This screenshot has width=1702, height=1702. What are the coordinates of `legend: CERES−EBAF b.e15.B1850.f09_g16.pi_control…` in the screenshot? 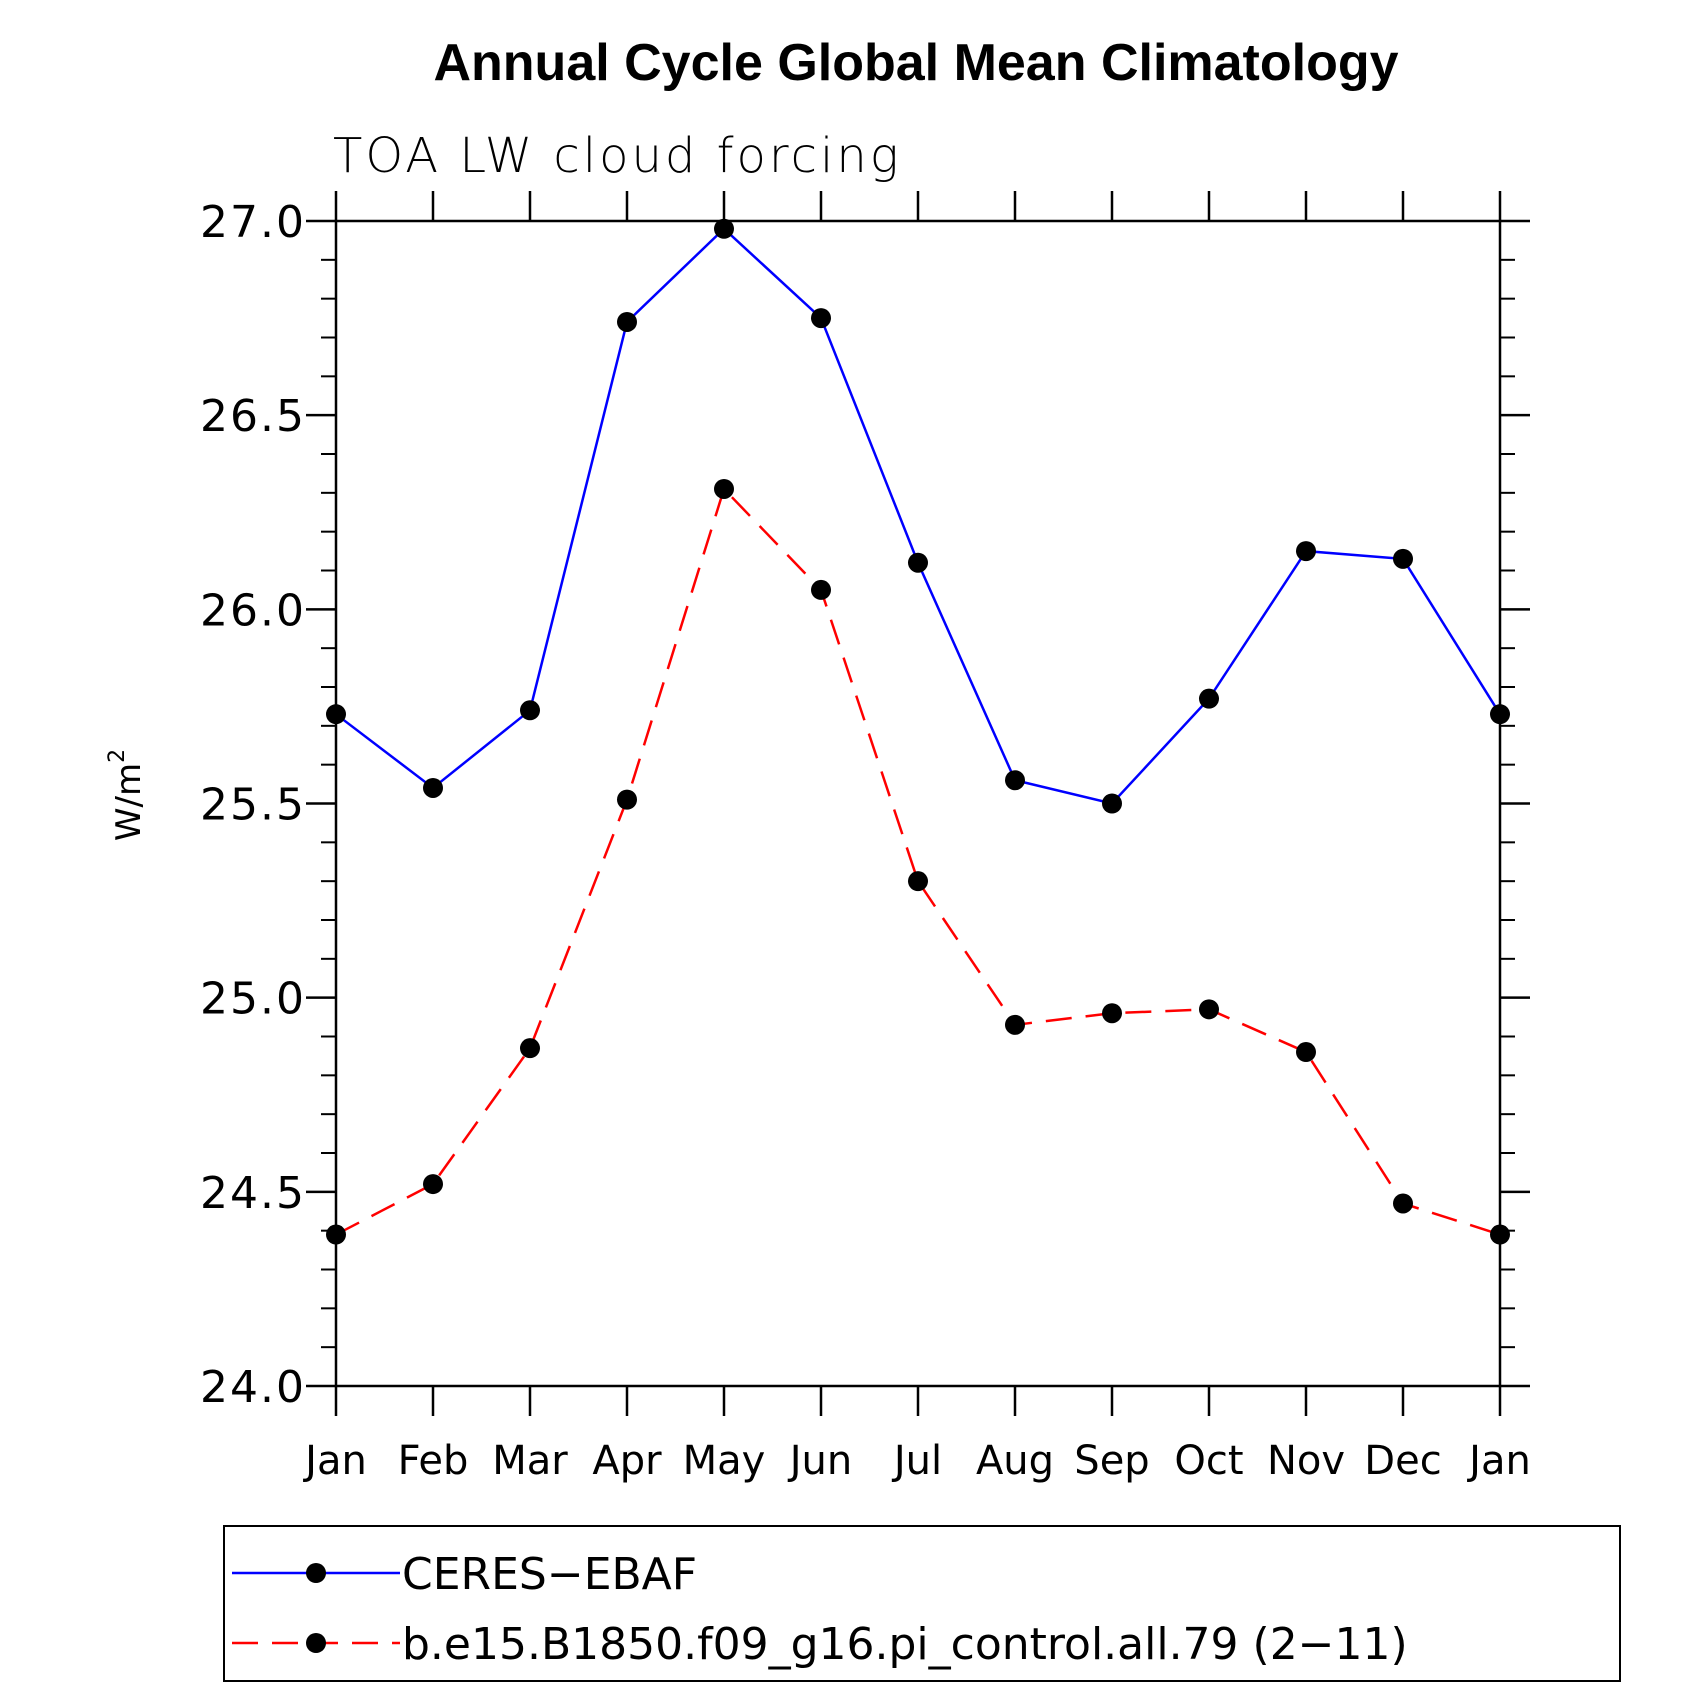 It's located at (922, 1603).